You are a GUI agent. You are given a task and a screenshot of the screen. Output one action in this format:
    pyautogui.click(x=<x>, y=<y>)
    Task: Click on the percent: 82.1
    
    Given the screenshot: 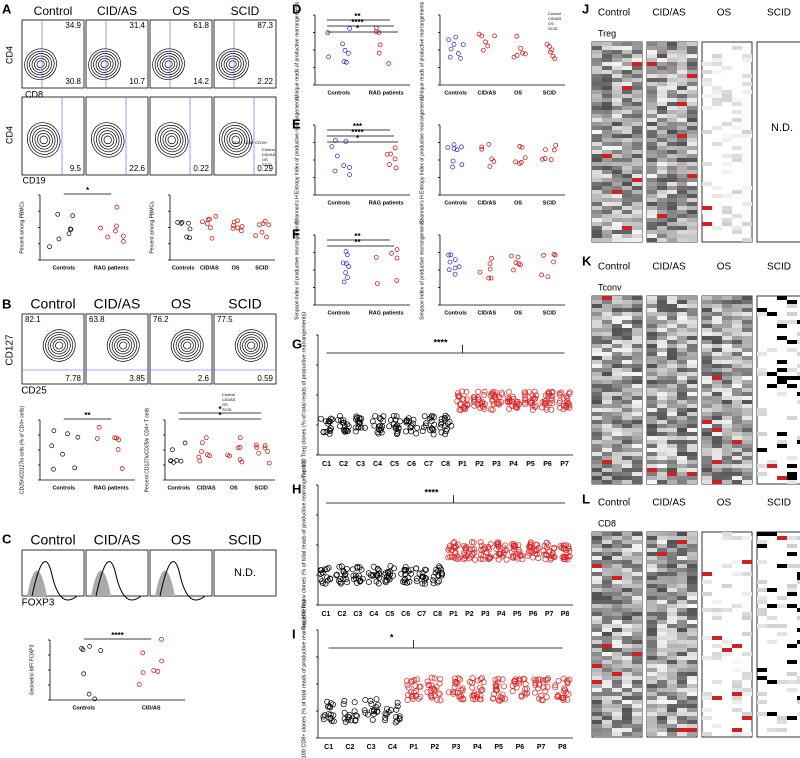 What is the action you would take?
    pyautogui.click(x=33, y=319)
    